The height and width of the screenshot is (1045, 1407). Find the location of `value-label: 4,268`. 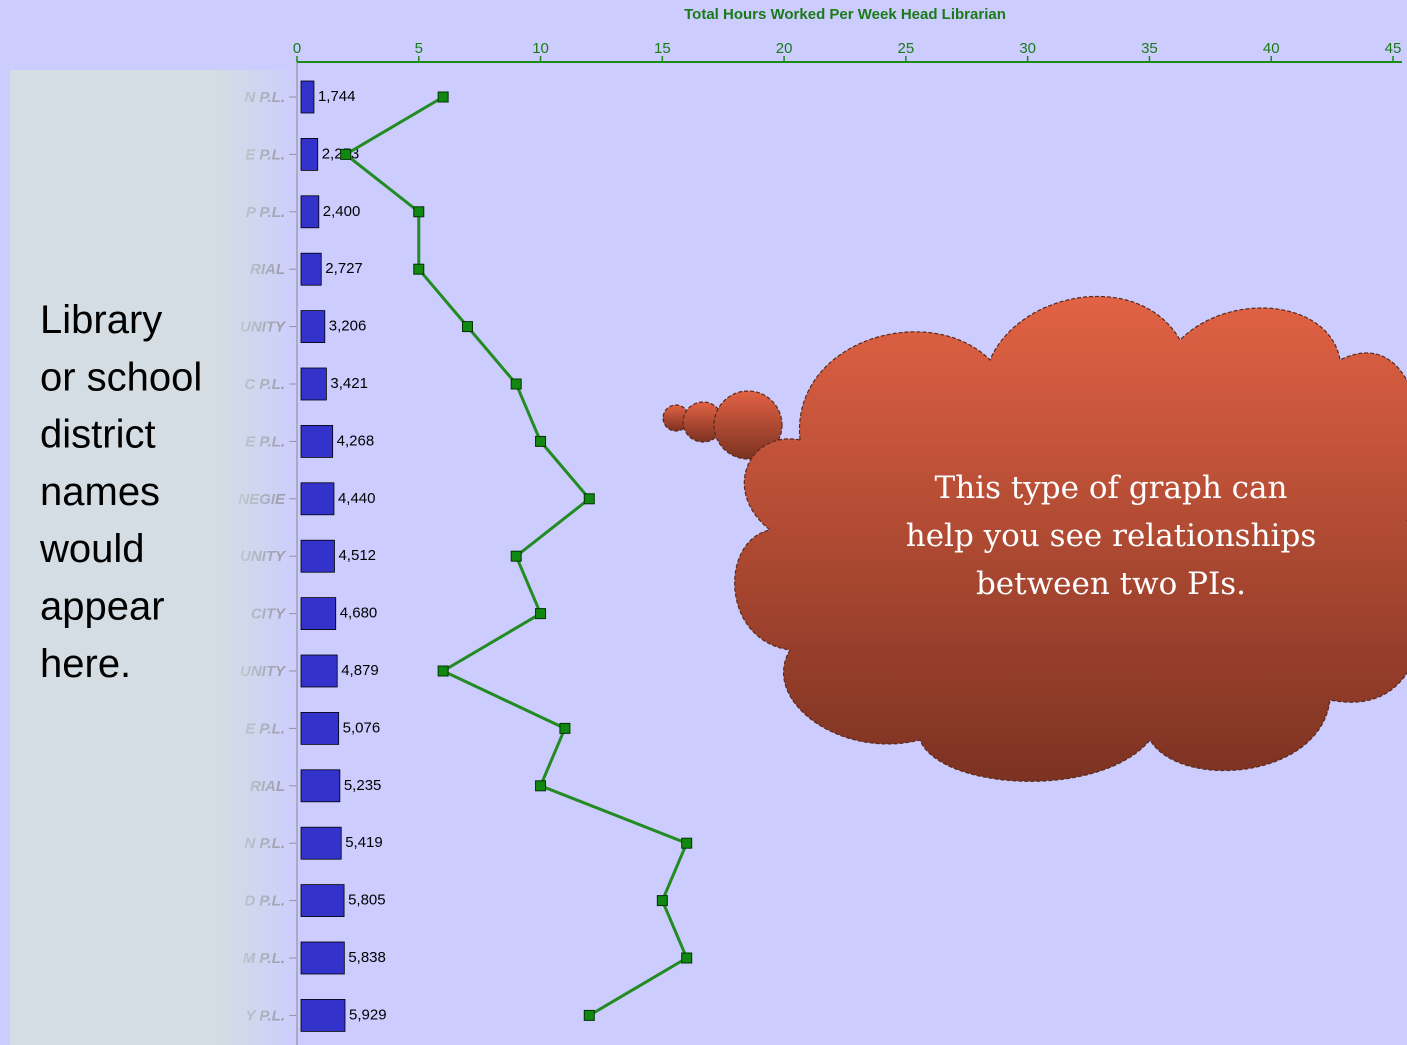

value-label: 4,268 is located at coordinates (356, 440).